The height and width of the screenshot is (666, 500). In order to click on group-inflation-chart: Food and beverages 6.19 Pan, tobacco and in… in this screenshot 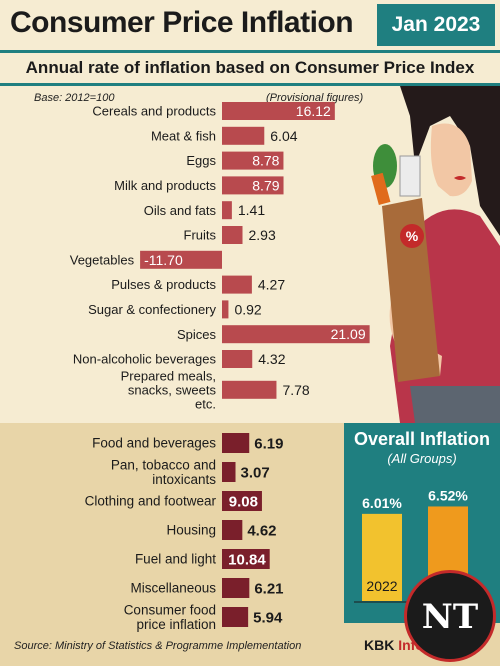, I will do `click(184, 532)`.